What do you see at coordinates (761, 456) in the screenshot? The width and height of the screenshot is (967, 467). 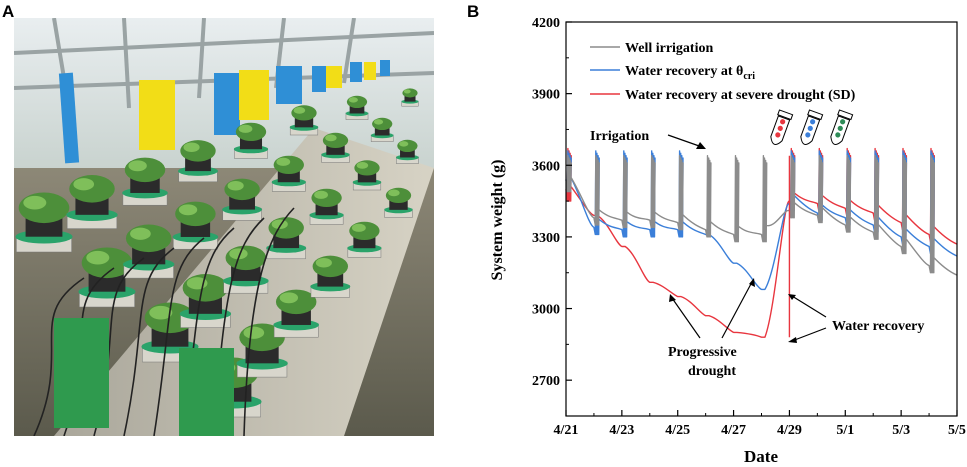 I see `x-axis-label: Date` at bounding box center [761, 456].